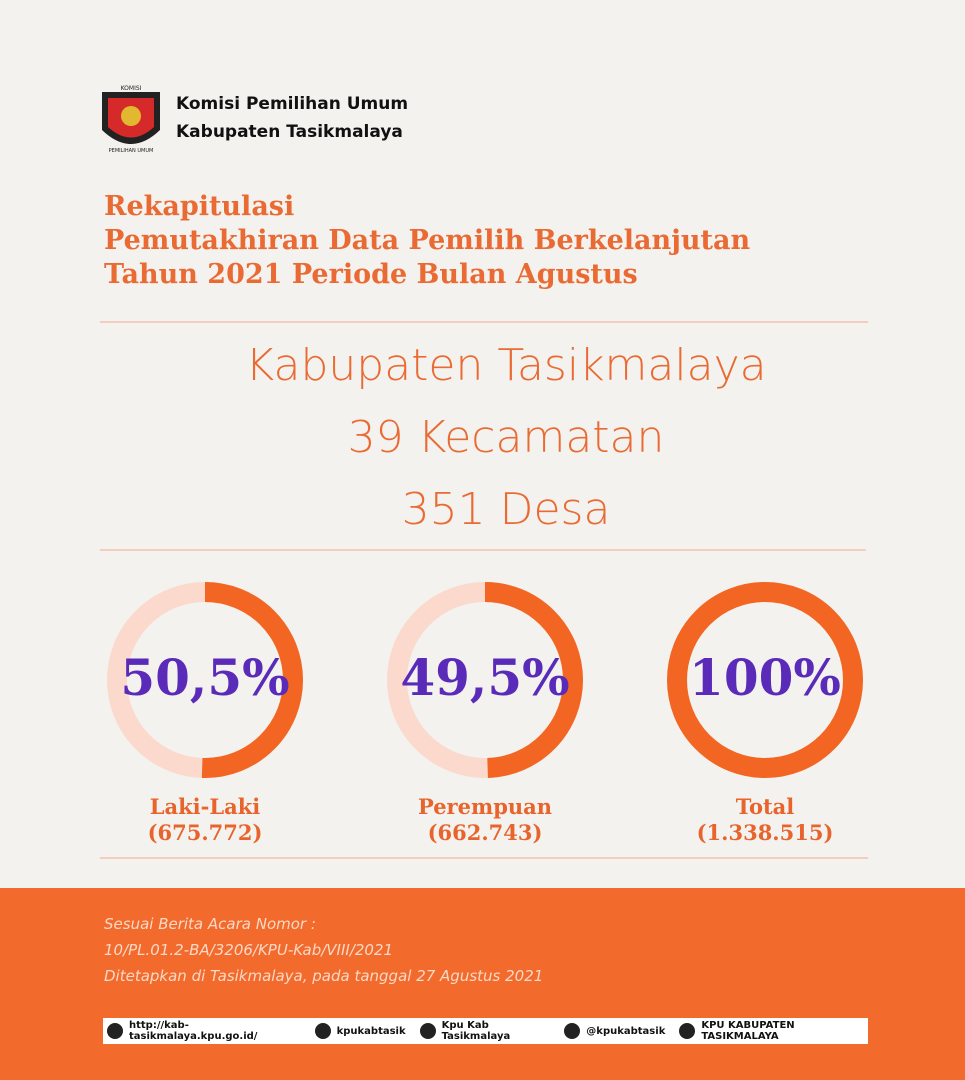 This screenshot has height=1080, width=965. I want to click on title: Tahun 2021 Periode Bulan Agustus, so click(371, 274).